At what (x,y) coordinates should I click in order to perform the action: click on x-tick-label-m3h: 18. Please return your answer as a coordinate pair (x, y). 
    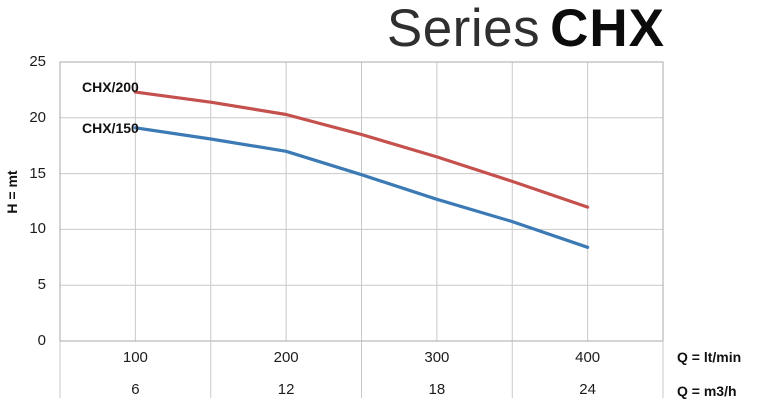
    Looking at the image, I should click on (437, 389).